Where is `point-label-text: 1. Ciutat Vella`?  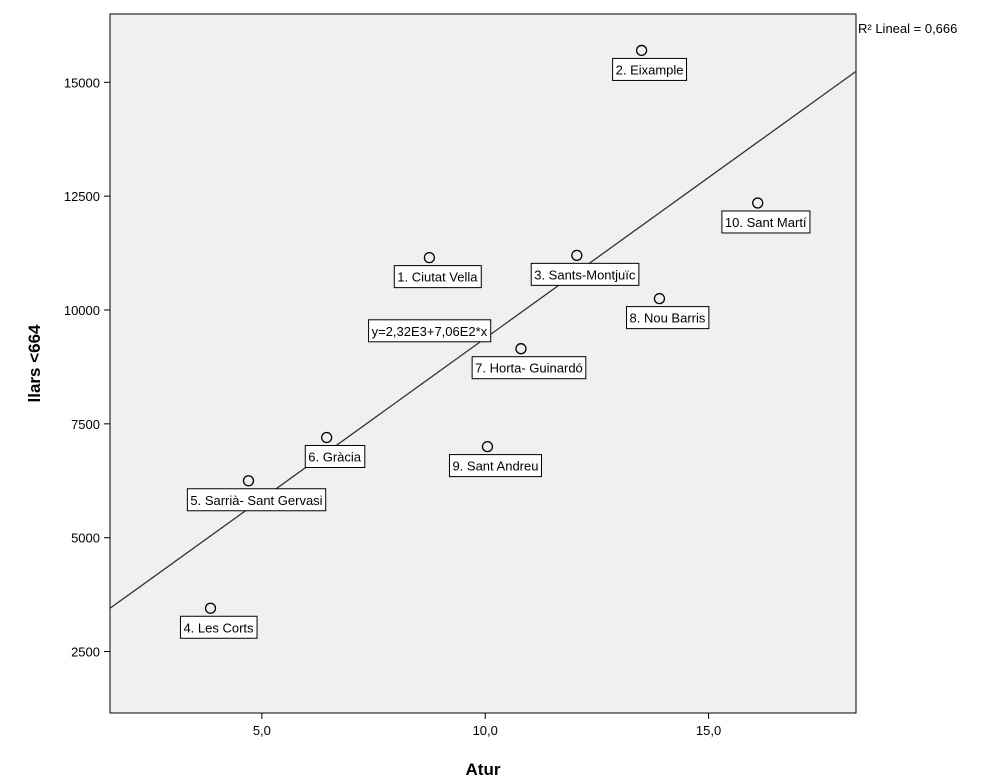
point-label-text: 1. Ciutat Vella is located at coordinates (437, 277).